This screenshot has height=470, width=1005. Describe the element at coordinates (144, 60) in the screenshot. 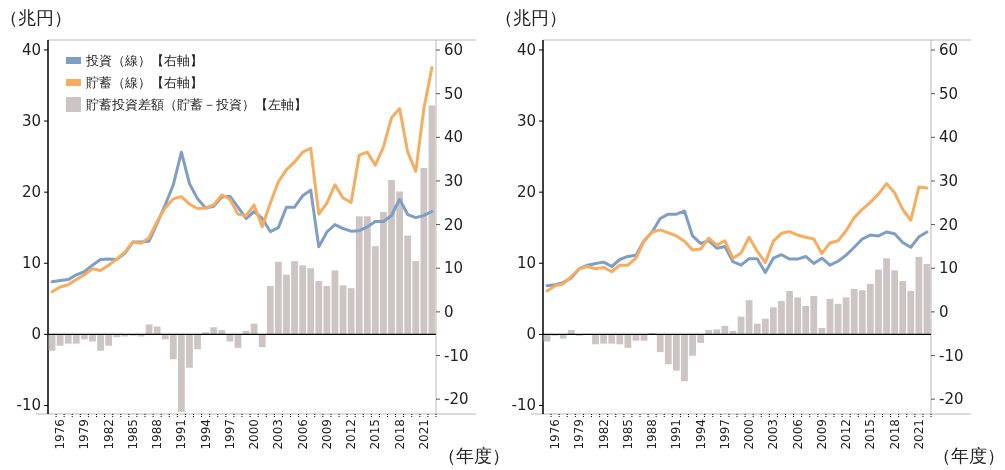

I see `legend-label: 投資（線）【右軸】` at that location.